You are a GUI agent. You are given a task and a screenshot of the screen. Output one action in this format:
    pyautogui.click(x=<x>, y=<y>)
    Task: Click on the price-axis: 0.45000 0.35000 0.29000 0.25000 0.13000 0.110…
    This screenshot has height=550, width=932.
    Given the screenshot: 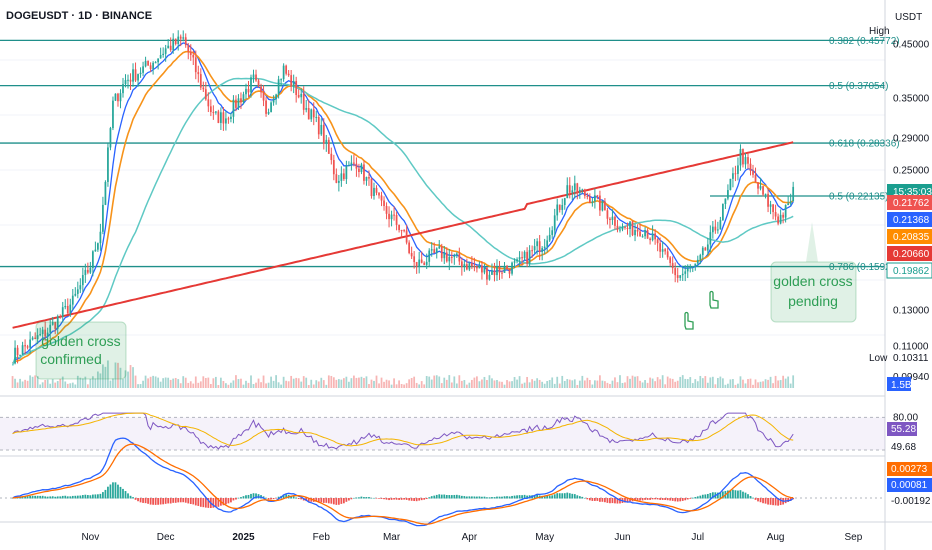 What is the action you would take?
    pyautogui.click(x=899, y=208)
    